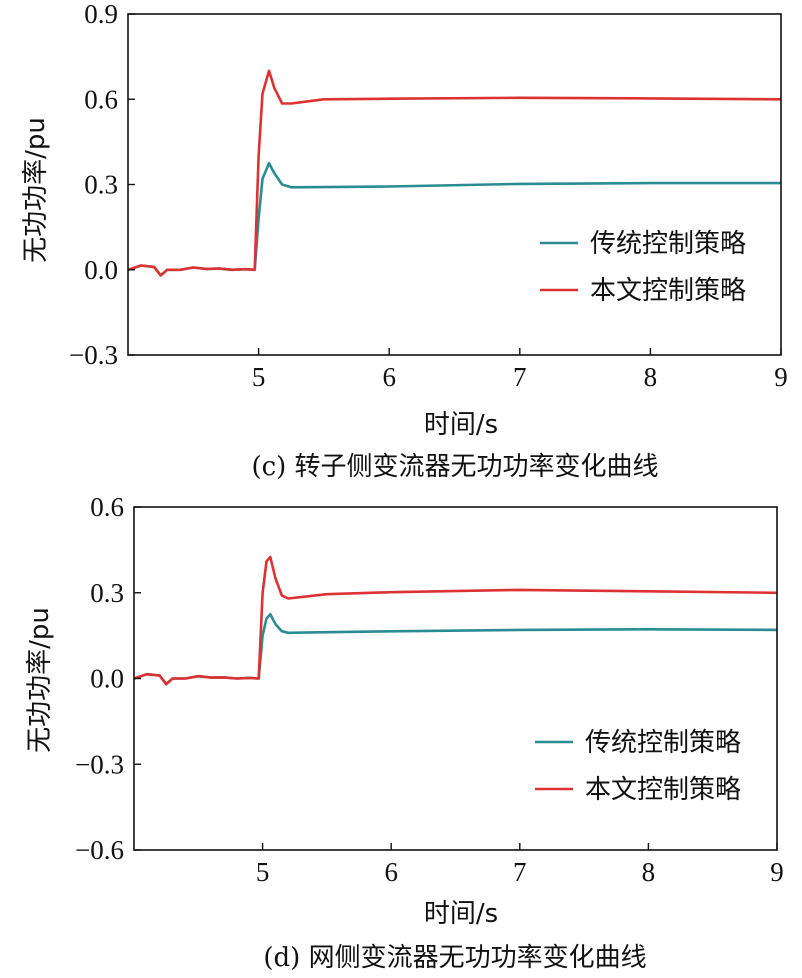 The image size is (802, 978). Describe the element at coordinates (40, 680) in the screenshot. I see `y-axis-label-d: 无功功率/pu` at that location.